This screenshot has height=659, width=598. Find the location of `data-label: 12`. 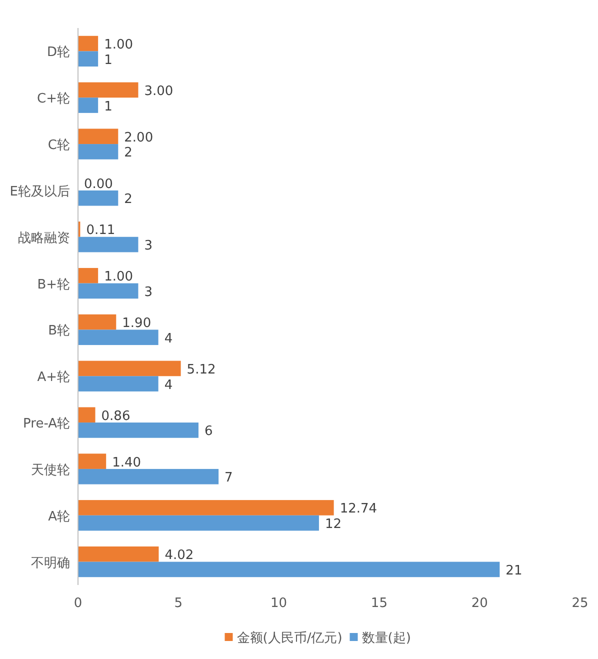

data-label: 12 is located at coordinates (333, 524).